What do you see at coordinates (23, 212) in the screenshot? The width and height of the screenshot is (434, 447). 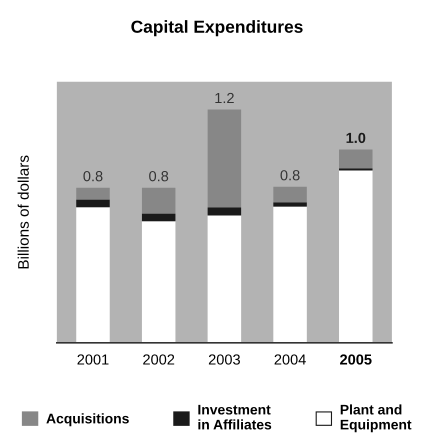 I see `y-axis-title: Billions of dollars` at bounding box center [23, 212].